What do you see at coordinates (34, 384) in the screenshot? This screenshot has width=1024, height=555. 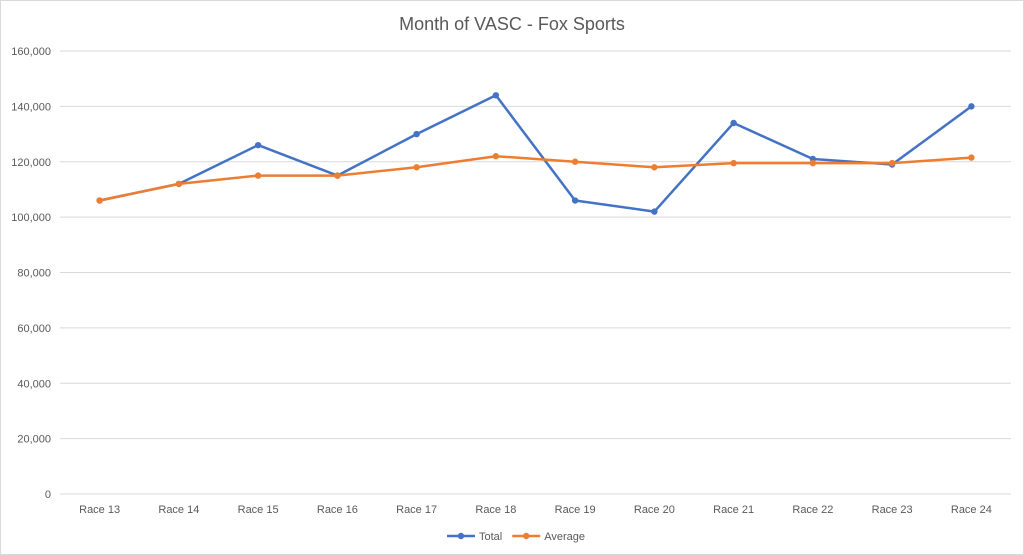 I see `y-tick-label: 40,000` at bounding box center [34, 384].